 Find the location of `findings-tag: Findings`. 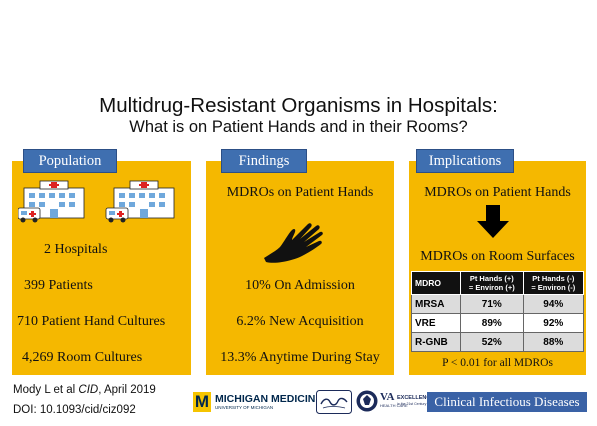

findings-tag: Findings is located at coordinates (264, 161).